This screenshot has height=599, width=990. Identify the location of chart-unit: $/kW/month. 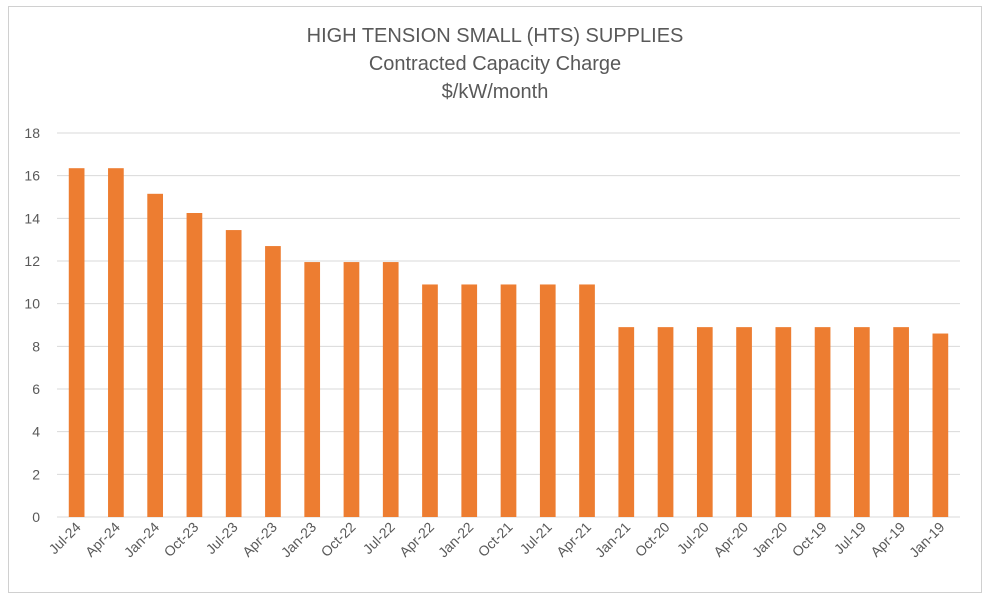
(495, 92).